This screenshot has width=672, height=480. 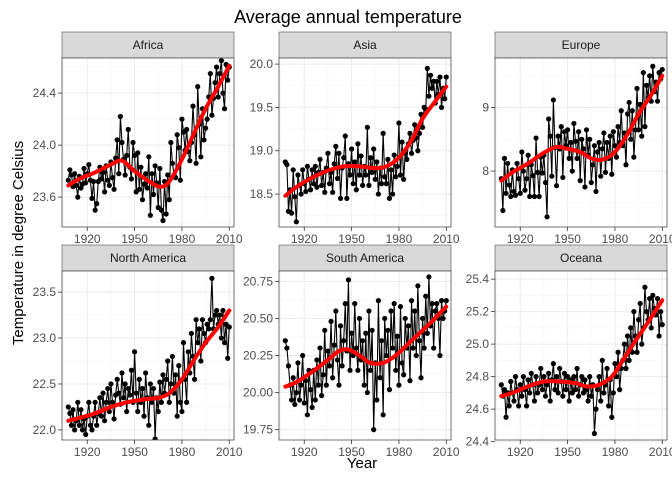 I want to click on x-tick-label: 1980, so click(x=399, y=452).